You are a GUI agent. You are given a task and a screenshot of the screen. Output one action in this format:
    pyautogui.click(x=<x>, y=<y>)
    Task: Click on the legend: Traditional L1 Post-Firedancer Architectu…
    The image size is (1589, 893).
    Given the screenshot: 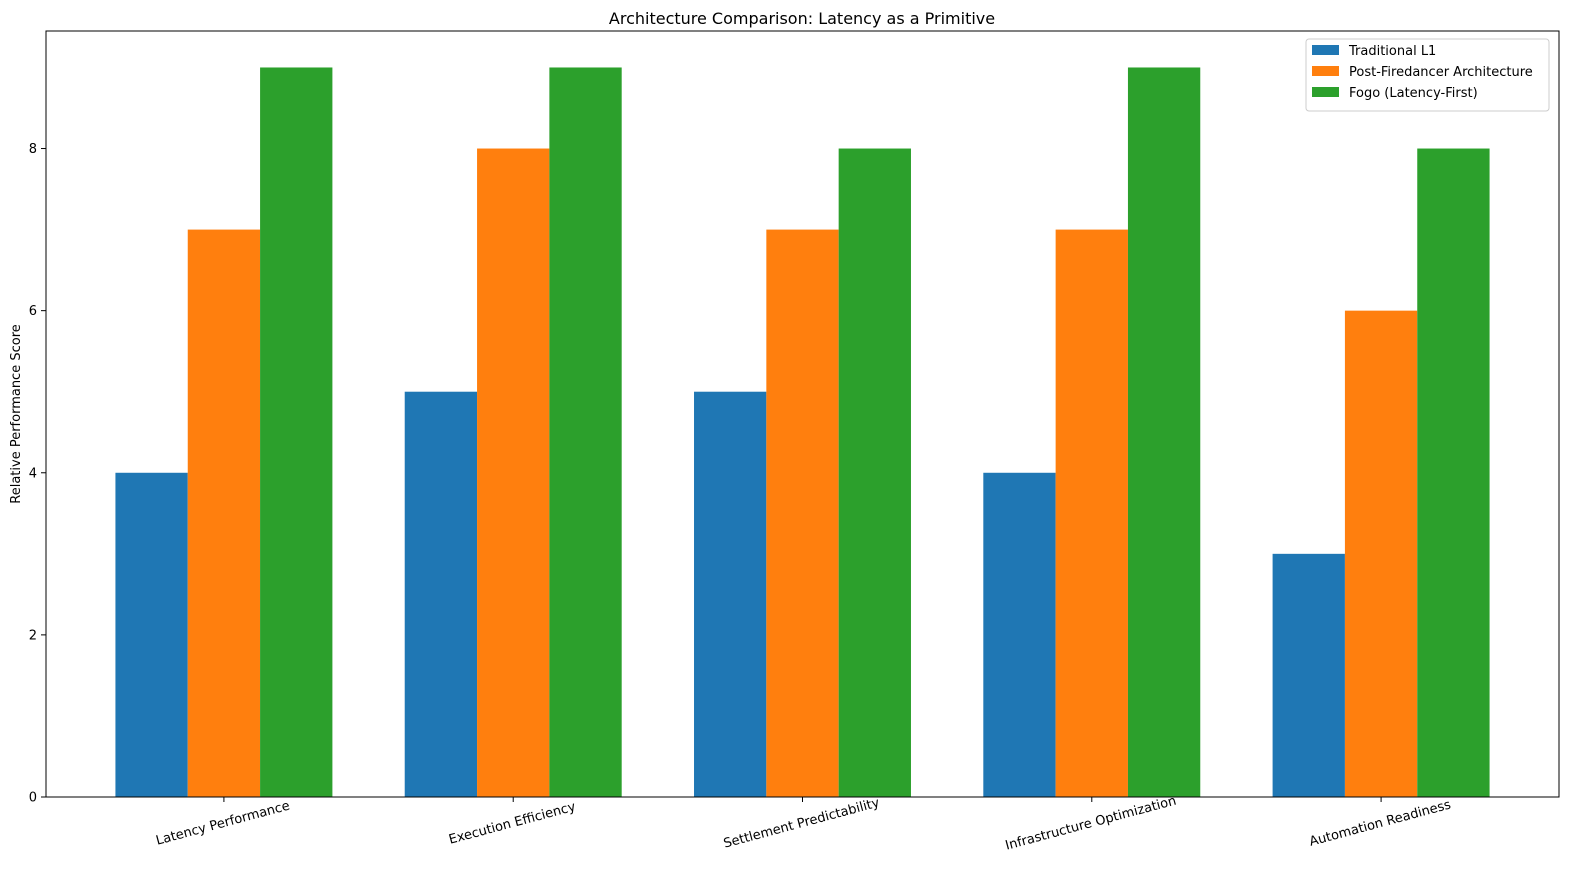 What is the action you would take?
    pyautogui.click(x=1427, y=75)
    